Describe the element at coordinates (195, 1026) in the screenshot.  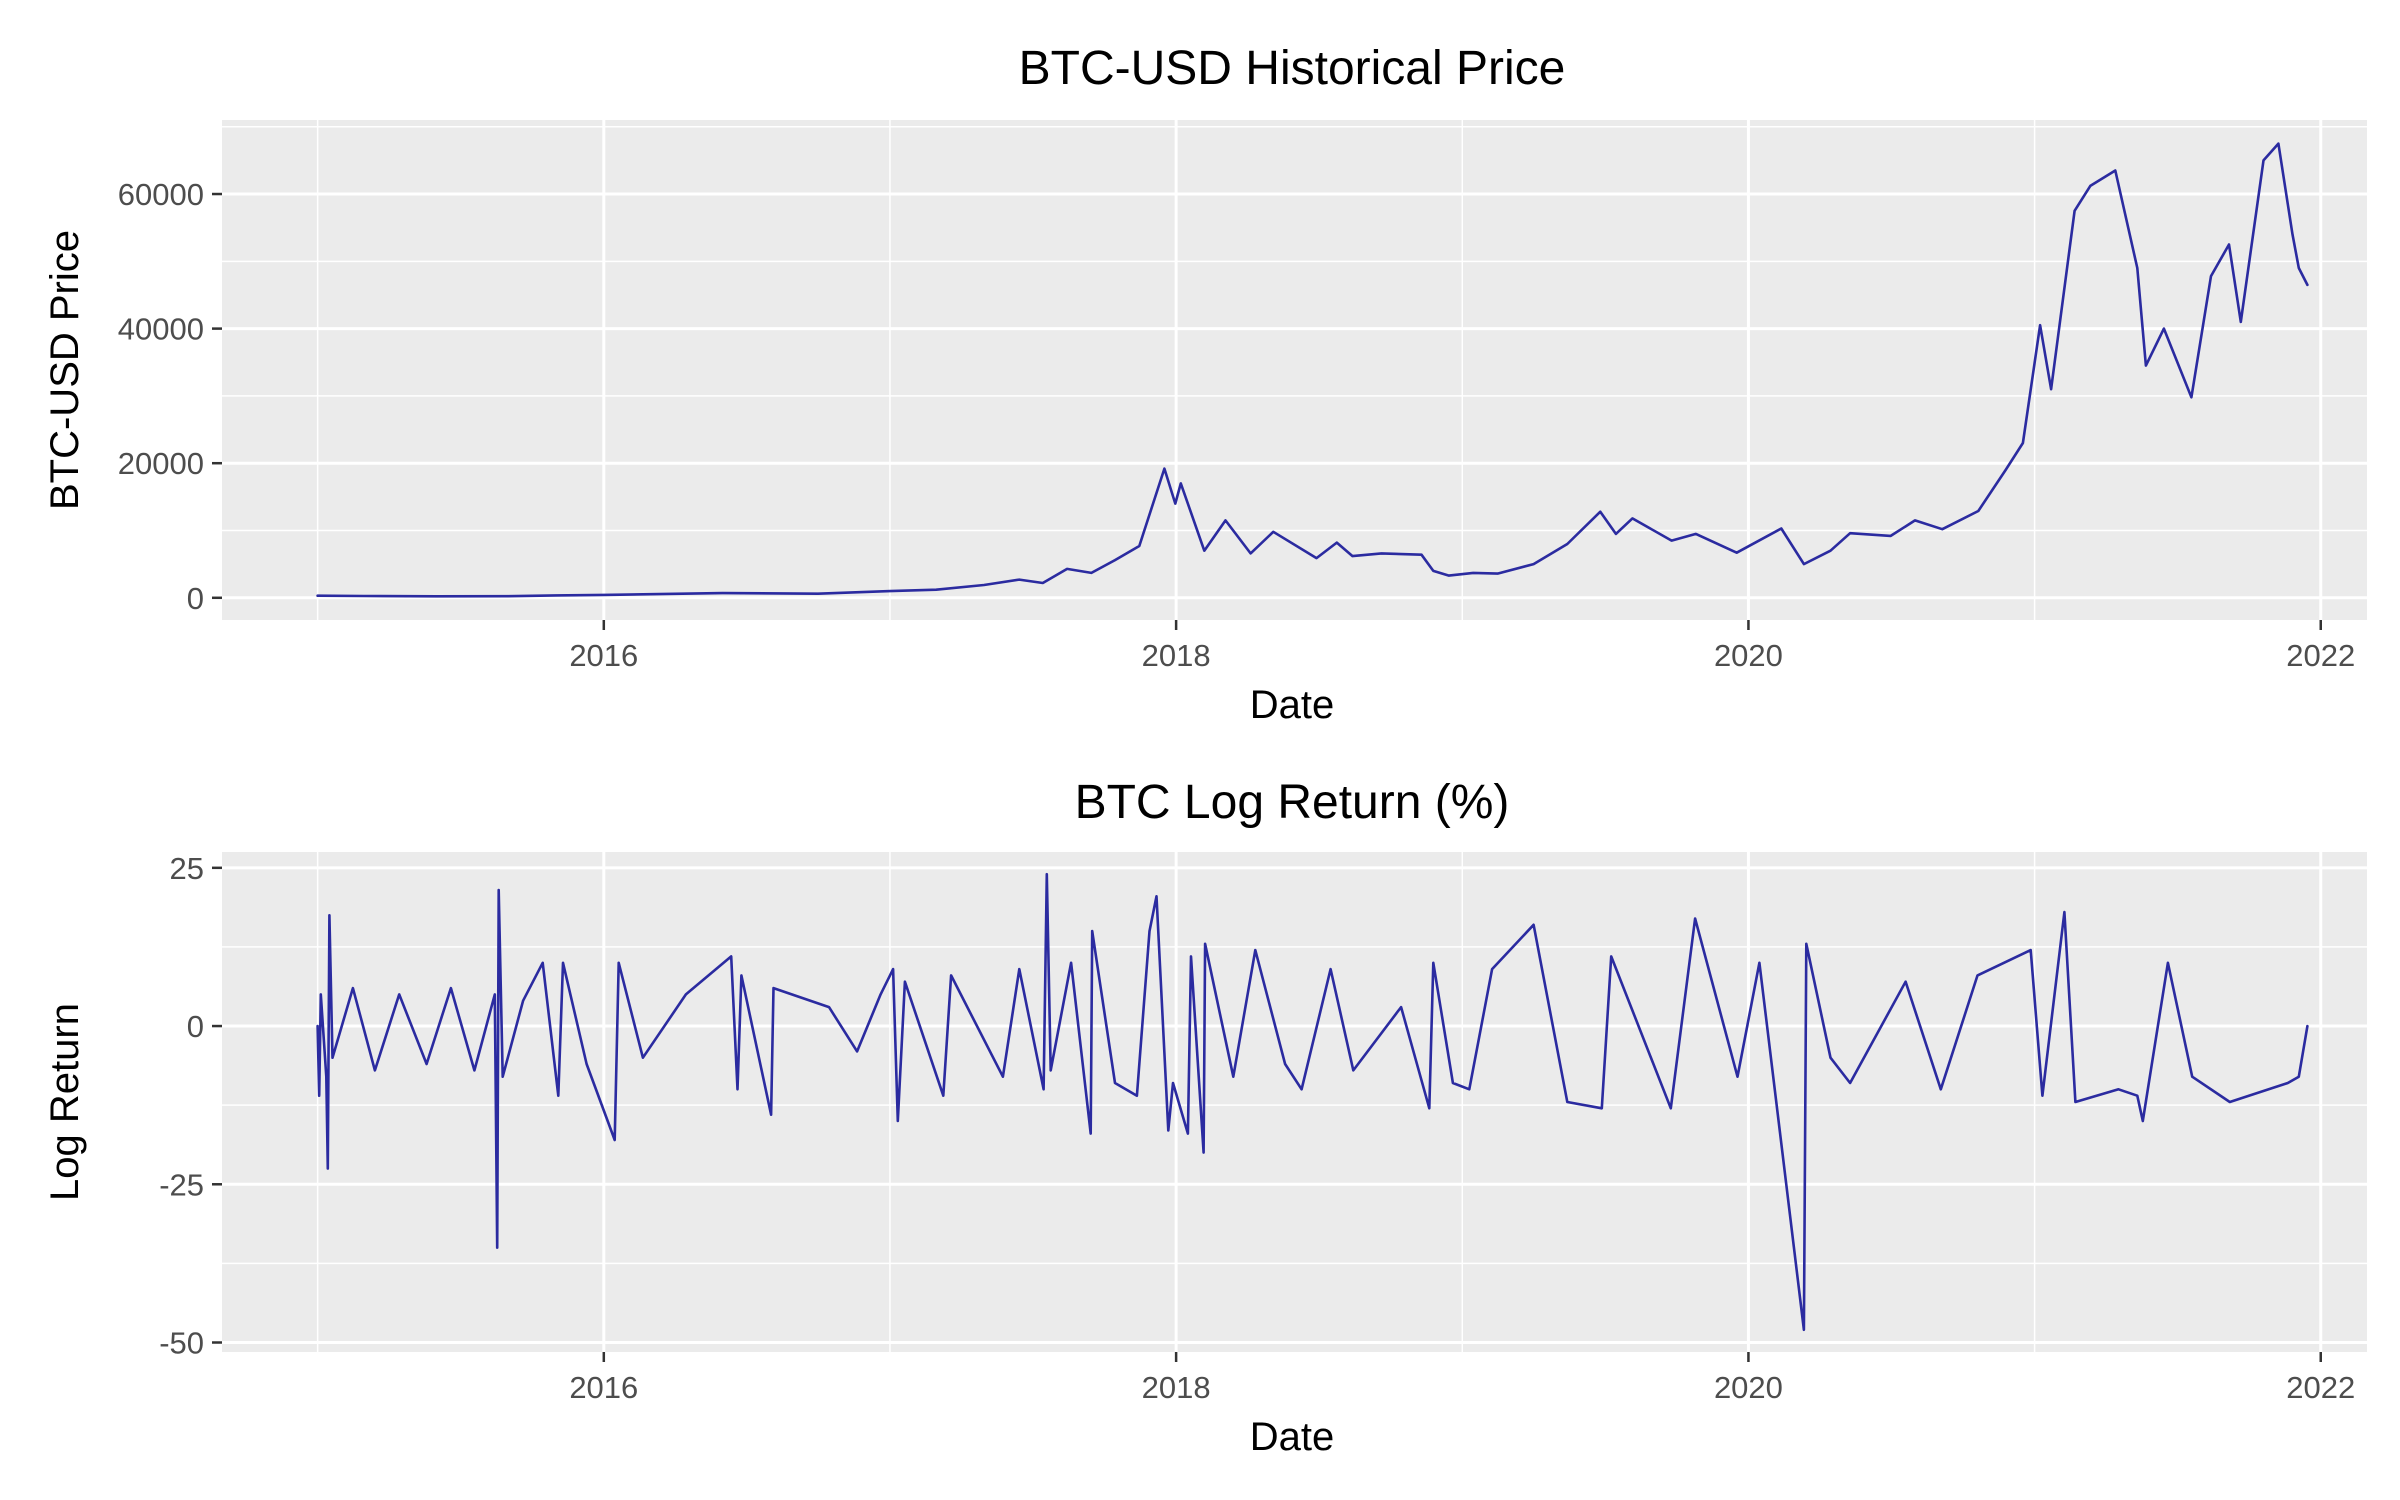
I see `log-return-y-tick-label: 0` at that location.